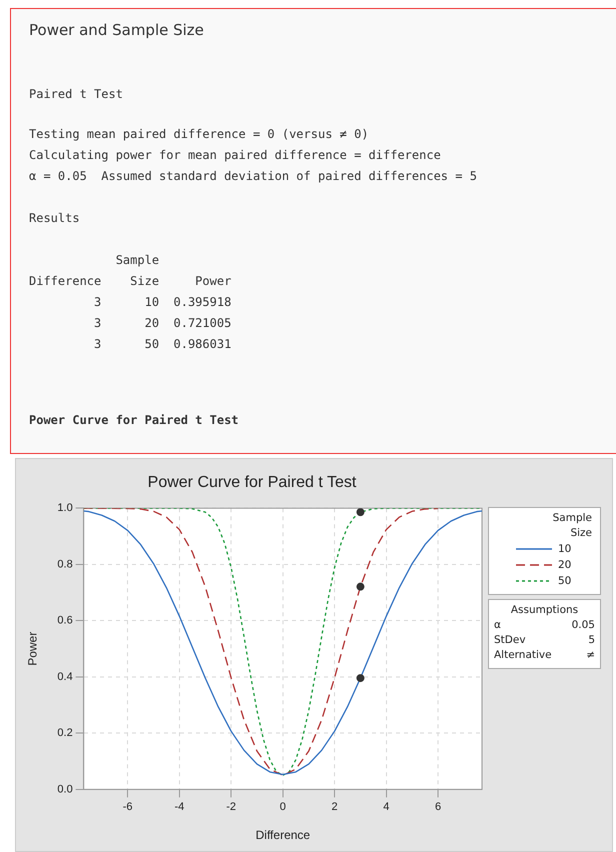  Describe the element at coordinates (134, 420) in the screenshot. I see `text: Power Curve for Paired t Test` at that location.